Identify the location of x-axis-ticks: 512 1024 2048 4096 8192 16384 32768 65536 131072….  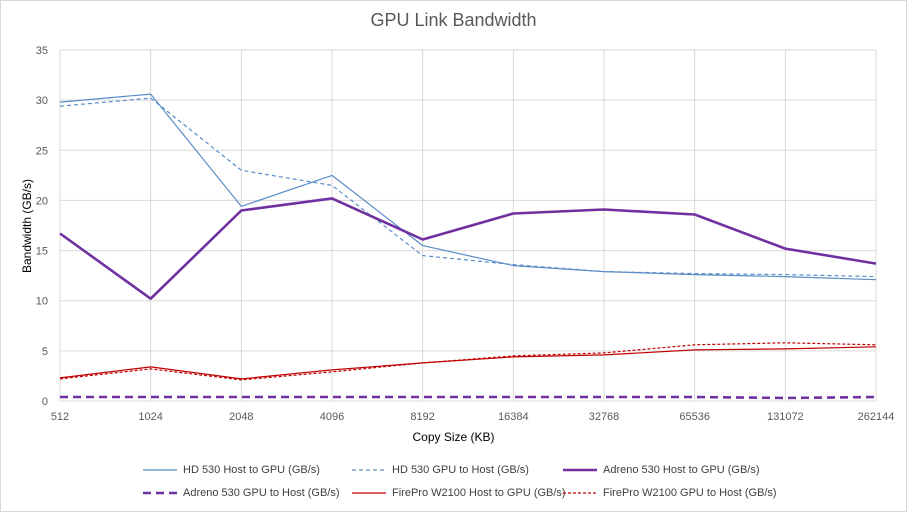
(473, 417).